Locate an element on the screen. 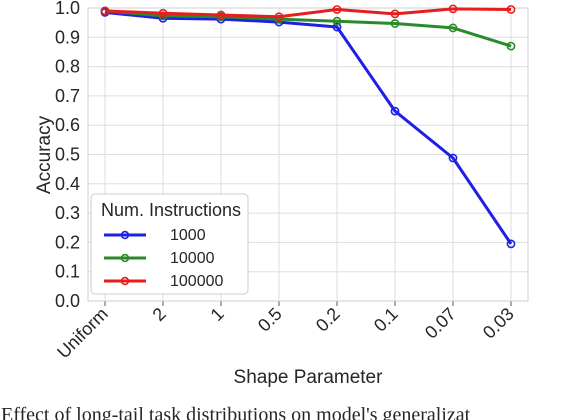  legend-box is located at coordinates (169, 244).